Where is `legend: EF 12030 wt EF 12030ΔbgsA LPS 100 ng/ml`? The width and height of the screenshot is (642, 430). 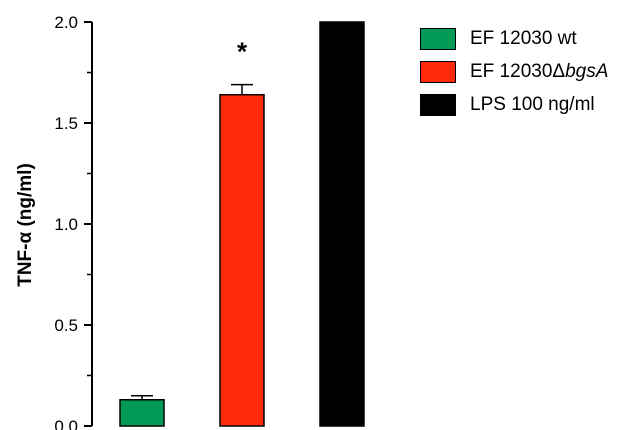 legend: EF 12030 wt EF 12030ΔbgsA LPS 100 ng/ml is located at coordinates (514, 71).